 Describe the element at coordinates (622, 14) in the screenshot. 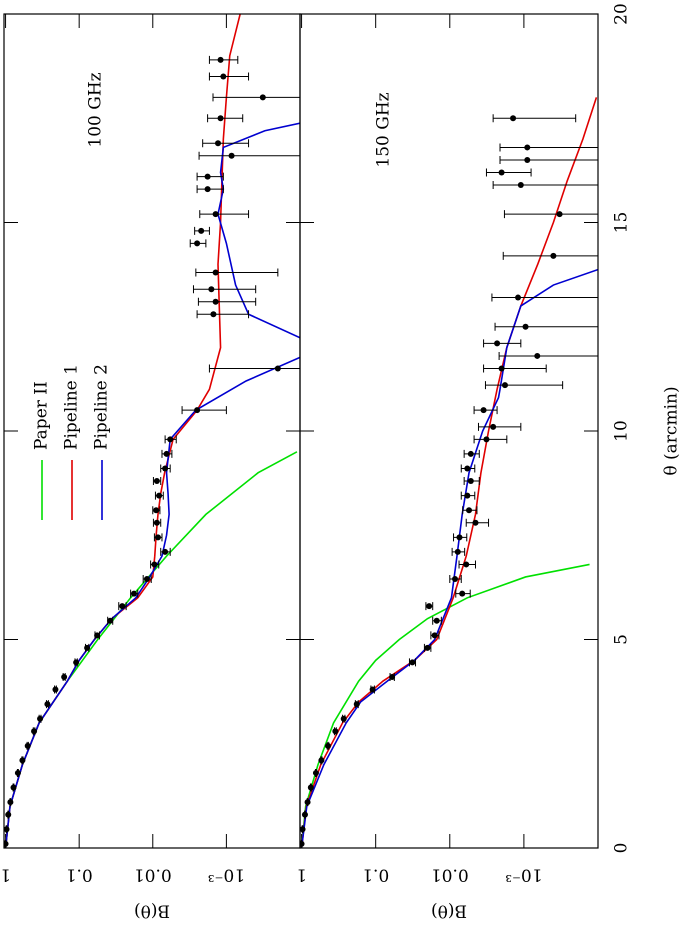

I see `x-tick-label: 20` at that location.